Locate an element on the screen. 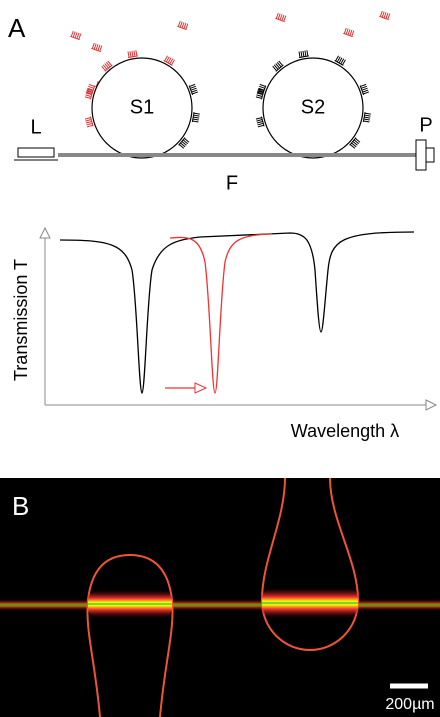 Image resolution: width=440 pixels, height=717 pixels. panel-label: A is located at coordinates (17, 28).